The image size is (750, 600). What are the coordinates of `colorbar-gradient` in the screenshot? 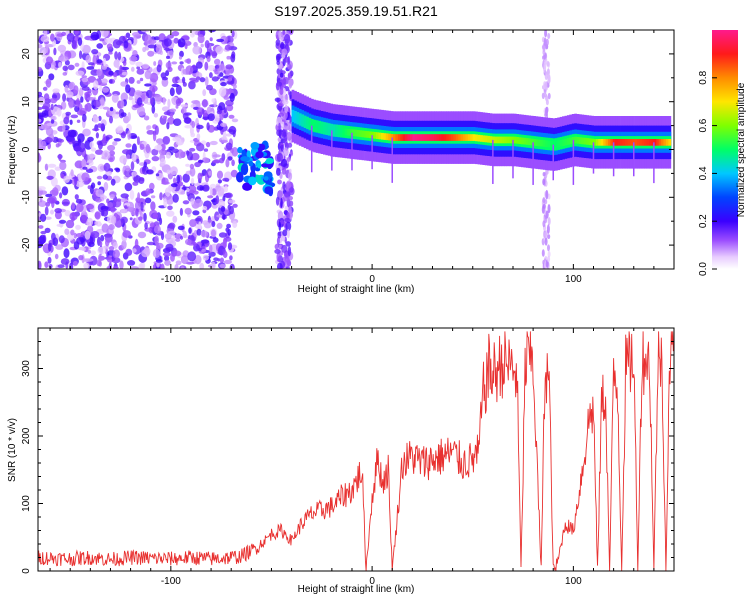 It's located at (725, 149).